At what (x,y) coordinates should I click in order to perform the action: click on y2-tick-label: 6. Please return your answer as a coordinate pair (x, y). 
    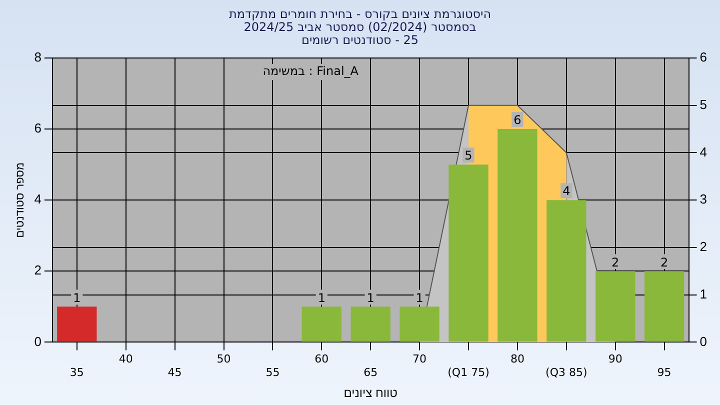
    Looking at the image, I should click on (704, 57).